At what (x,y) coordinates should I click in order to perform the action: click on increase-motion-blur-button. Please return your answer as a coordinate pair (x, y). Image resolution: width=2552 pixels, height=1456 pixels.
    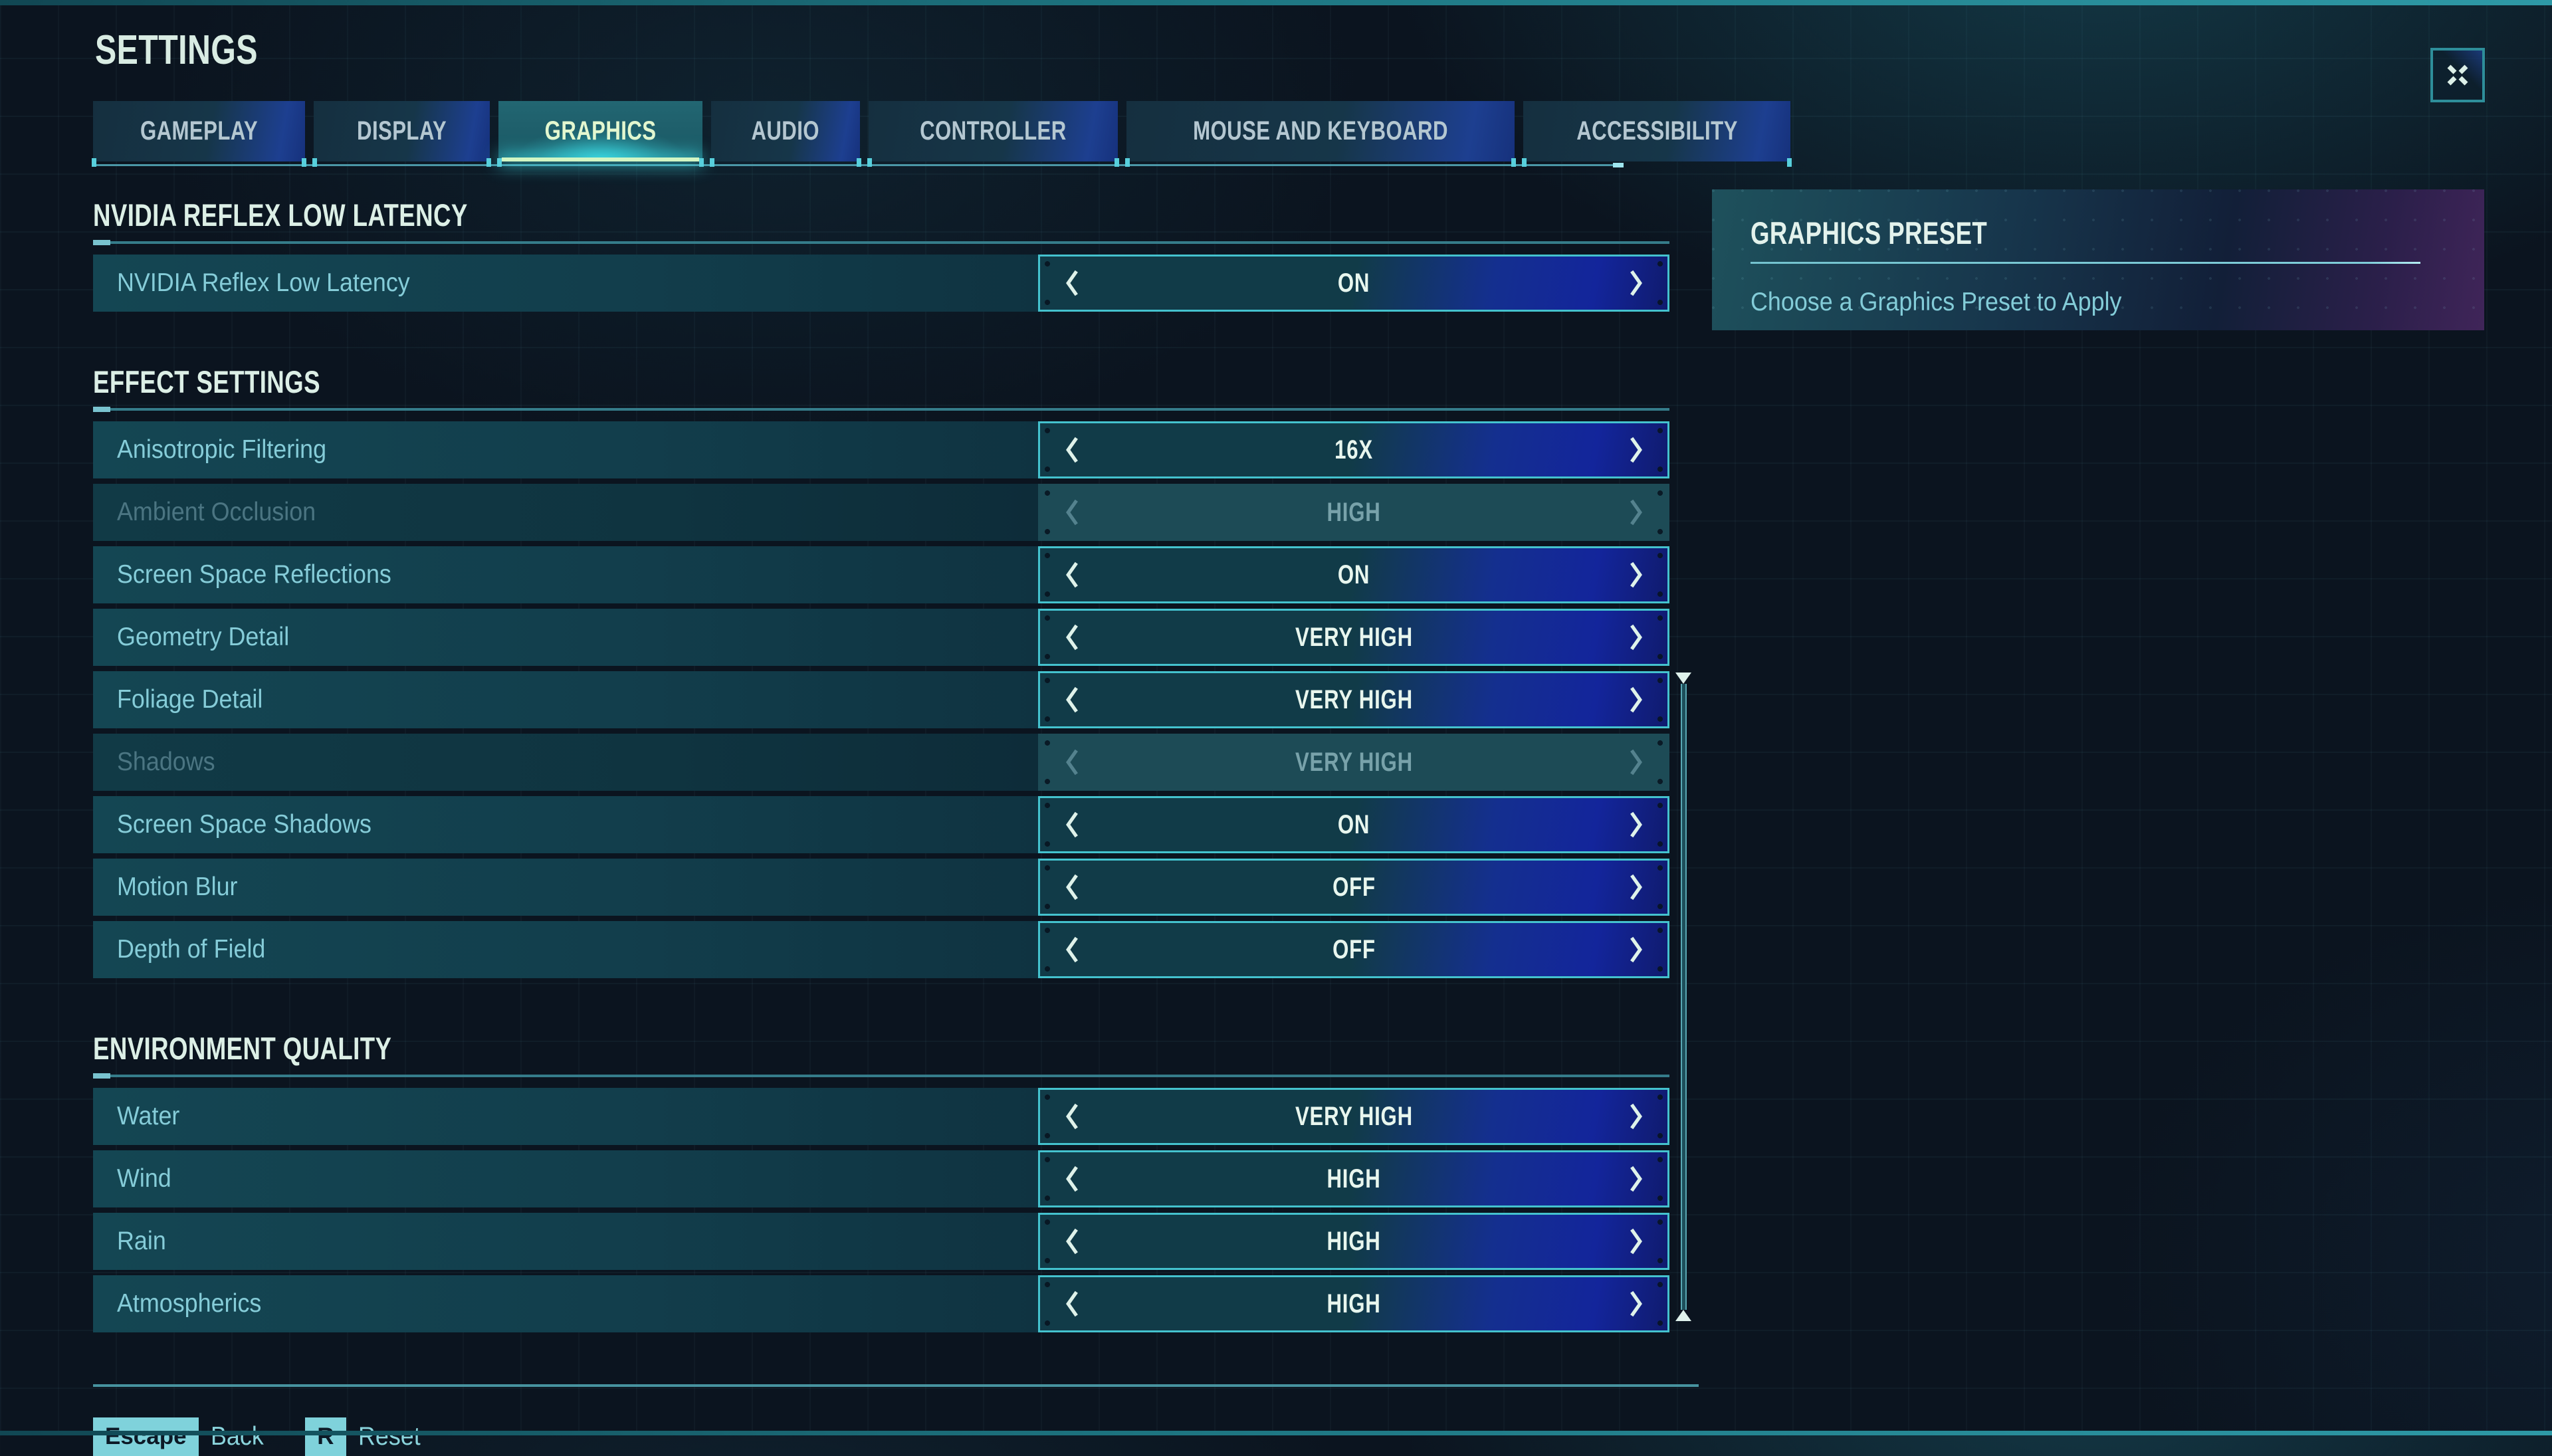
    Looking at the image, I should click on (1635, 887).